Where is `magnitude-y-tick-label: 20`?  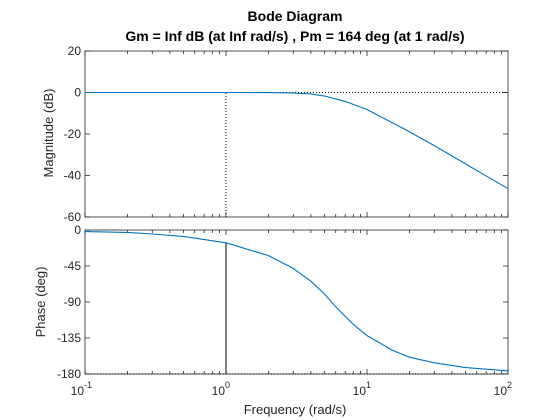
magnitude-y-tick-label: 20 is located at coordinates (75, 51).